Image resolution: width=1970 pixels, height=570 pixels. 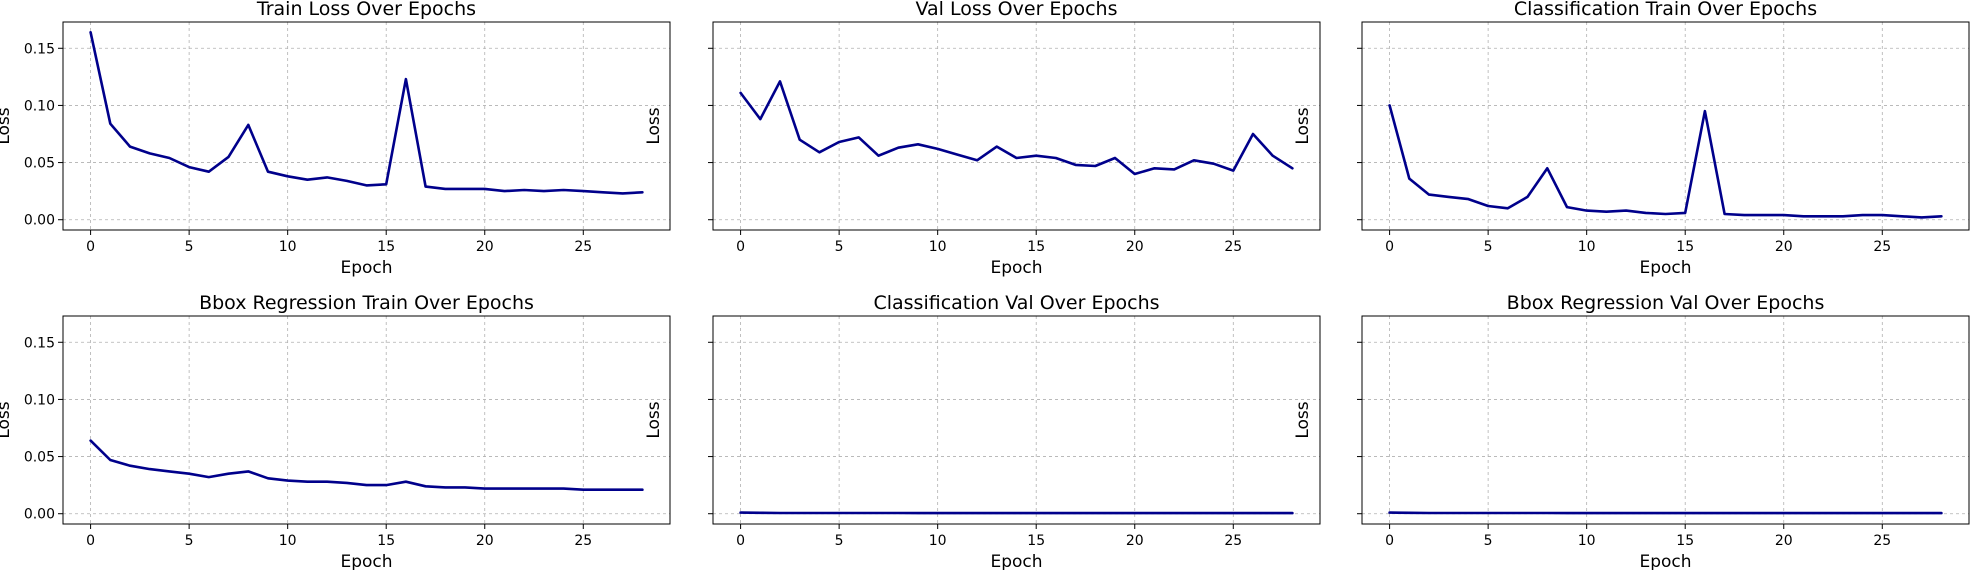 I want to click on chart-title: Classification Val Over Epochs, so click(x=1016, y=303).